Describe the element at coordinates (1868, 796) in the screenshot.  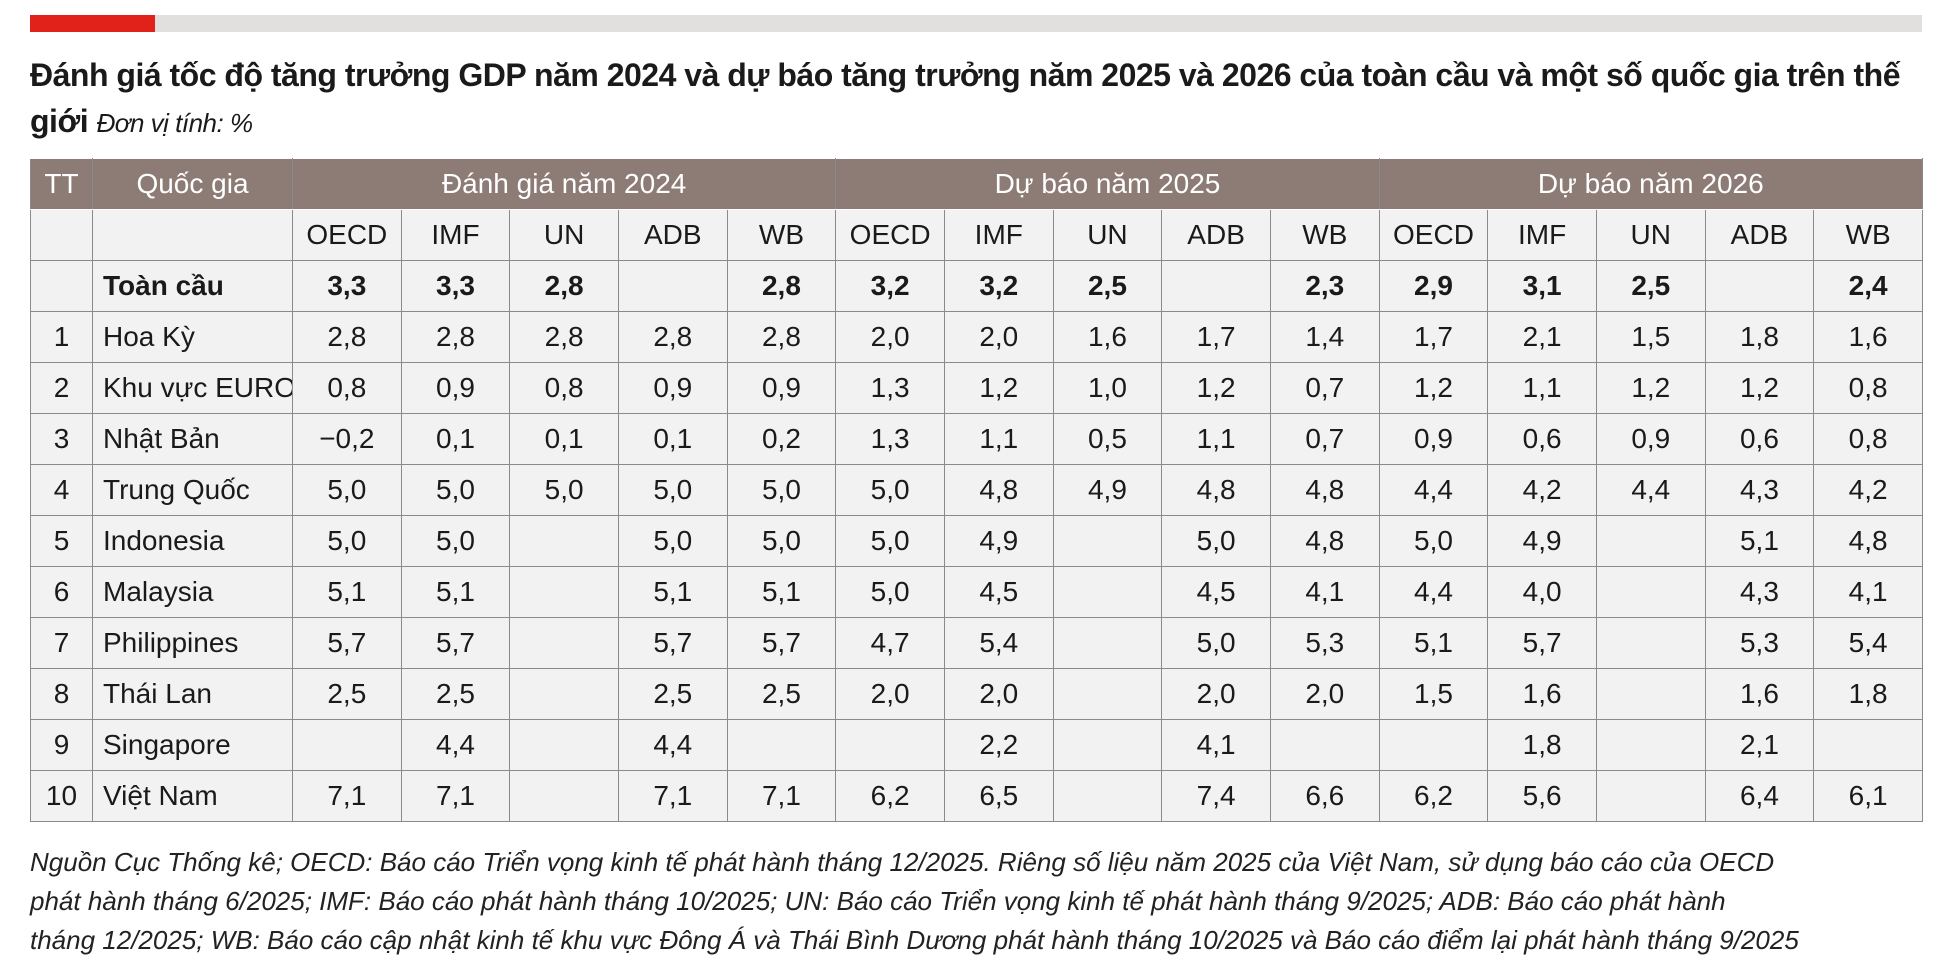
I see `value-cell: 6,1` at that location.